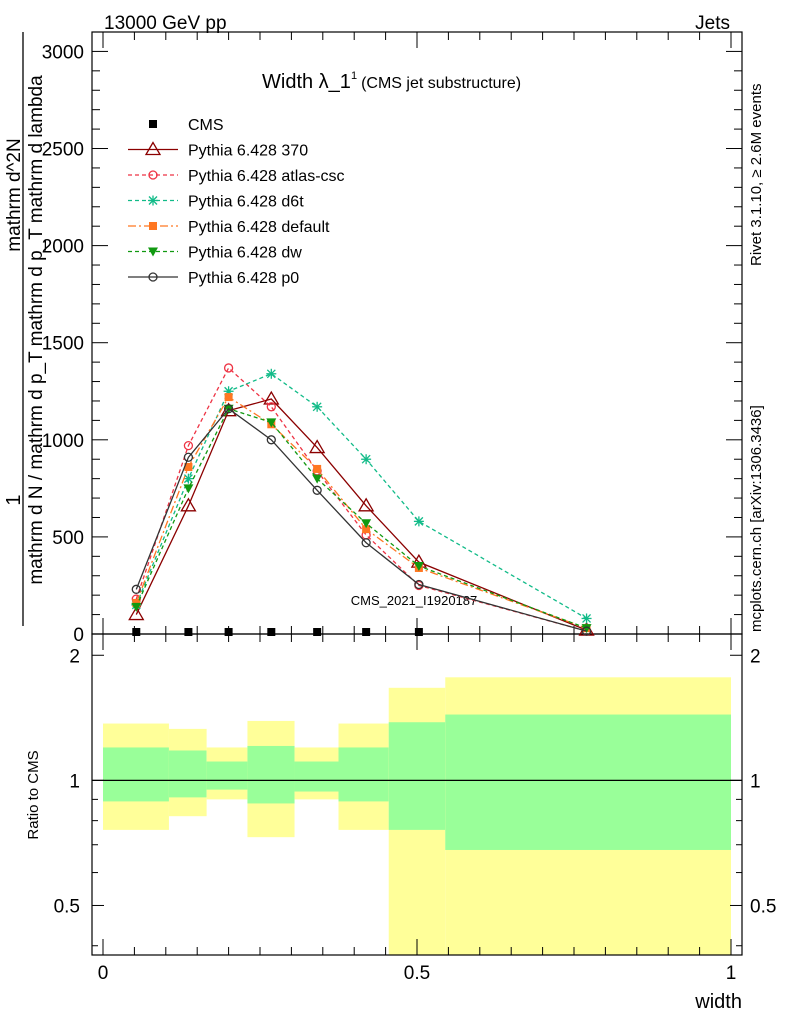 The image size is (786, 1024). I want to click on legend-marker-d6t, so click(153, 200).